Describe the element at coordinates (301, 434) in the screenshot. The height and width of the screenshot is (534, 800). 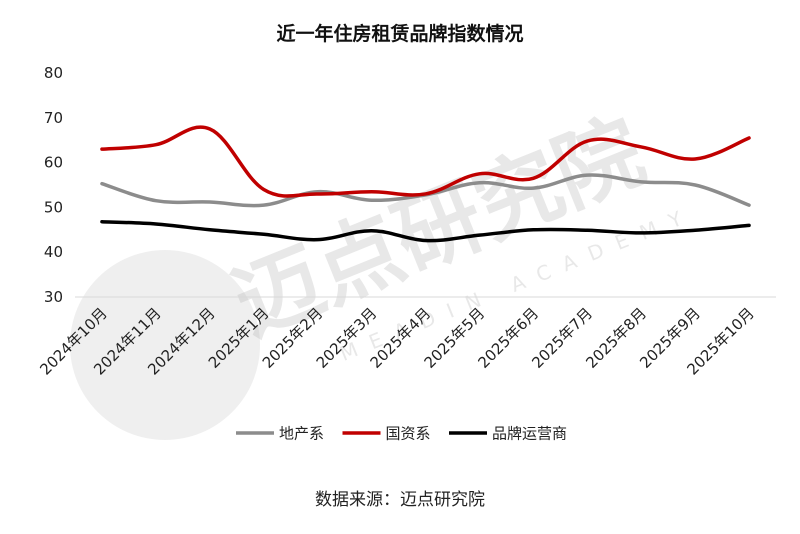
I see `legend-label-0: 地产系` at that location.